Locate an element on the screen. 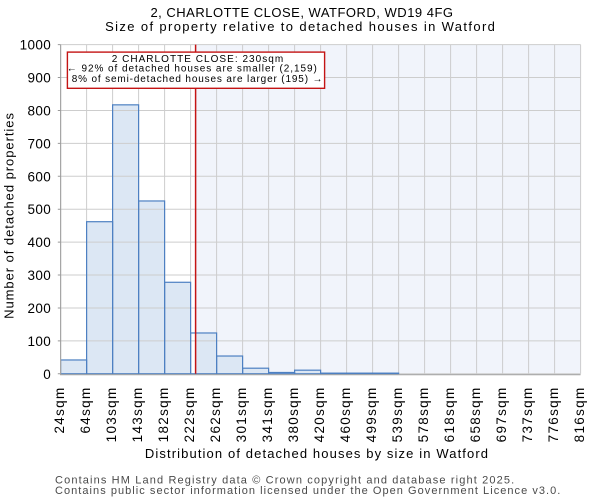  svg-text: 143sqm is located at coordinates (137, 415).